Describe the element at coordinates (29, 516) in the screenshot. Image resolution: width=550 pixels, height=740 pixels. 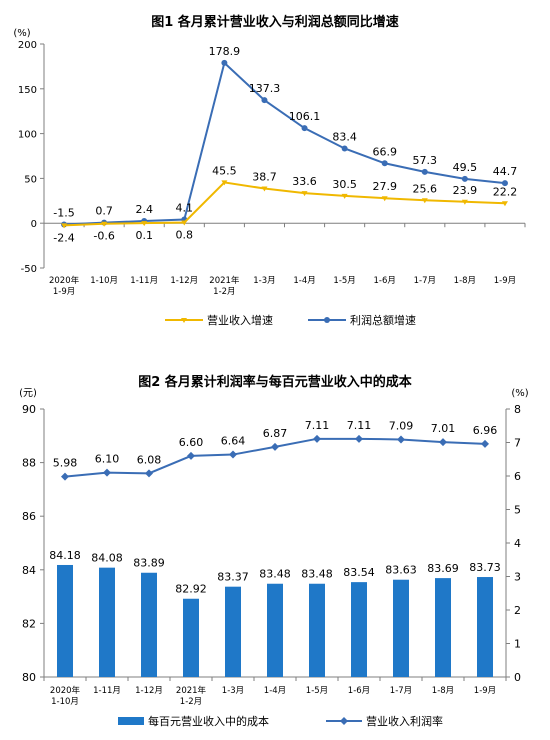
I see `chart-2-left-tick-label: 86` at that location.